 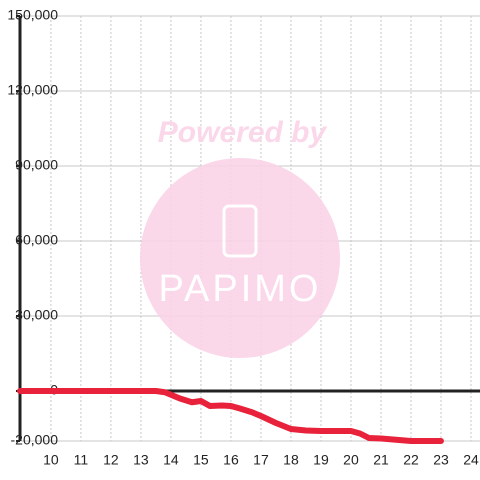 I want to click on x-tick-label: 22, so click(x=411, y=460).